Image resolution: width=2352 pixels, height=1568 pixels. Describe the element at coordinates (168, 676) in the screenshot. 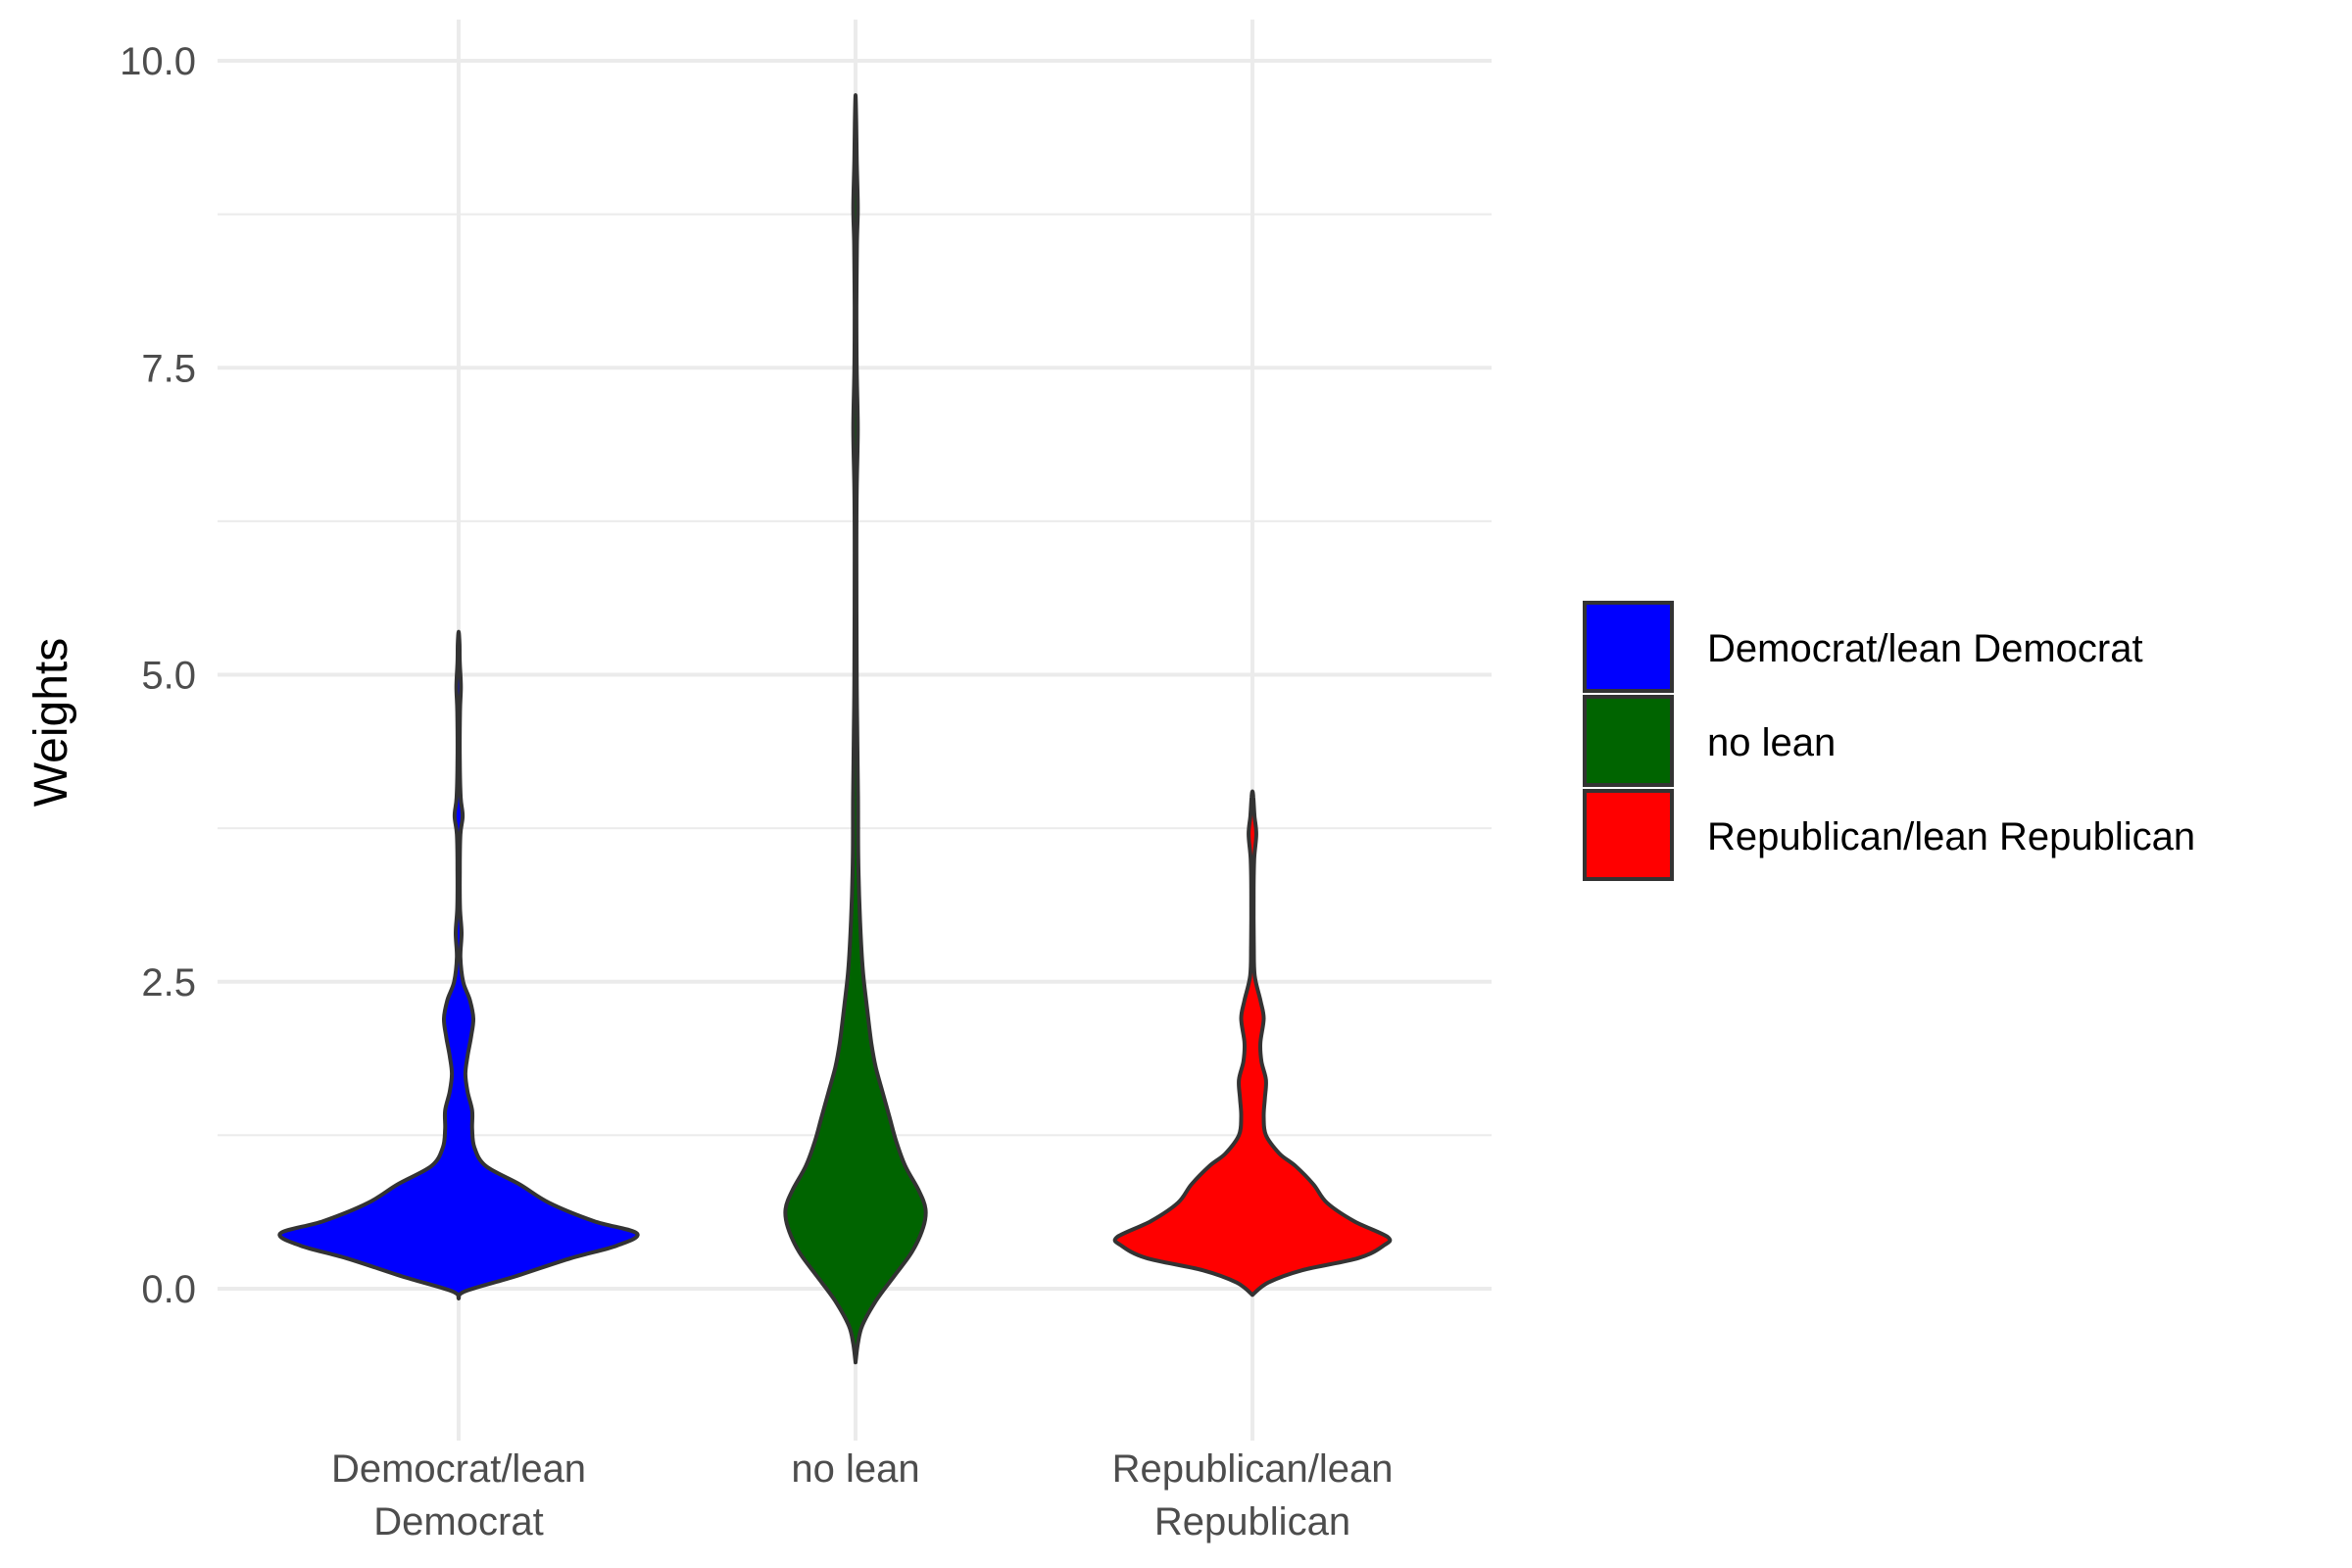

I see `y-tick-label: 5.0` at that location.